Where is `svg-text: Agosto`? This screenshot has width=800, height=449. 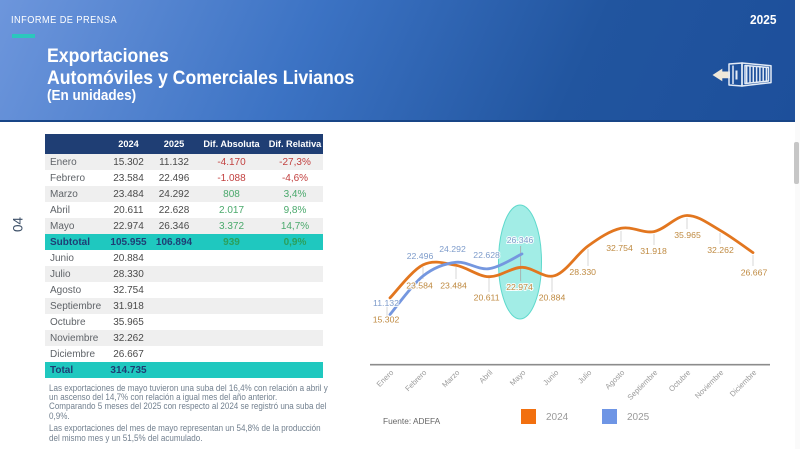 svg-text: Agosto is located at coordinates (614, 379).